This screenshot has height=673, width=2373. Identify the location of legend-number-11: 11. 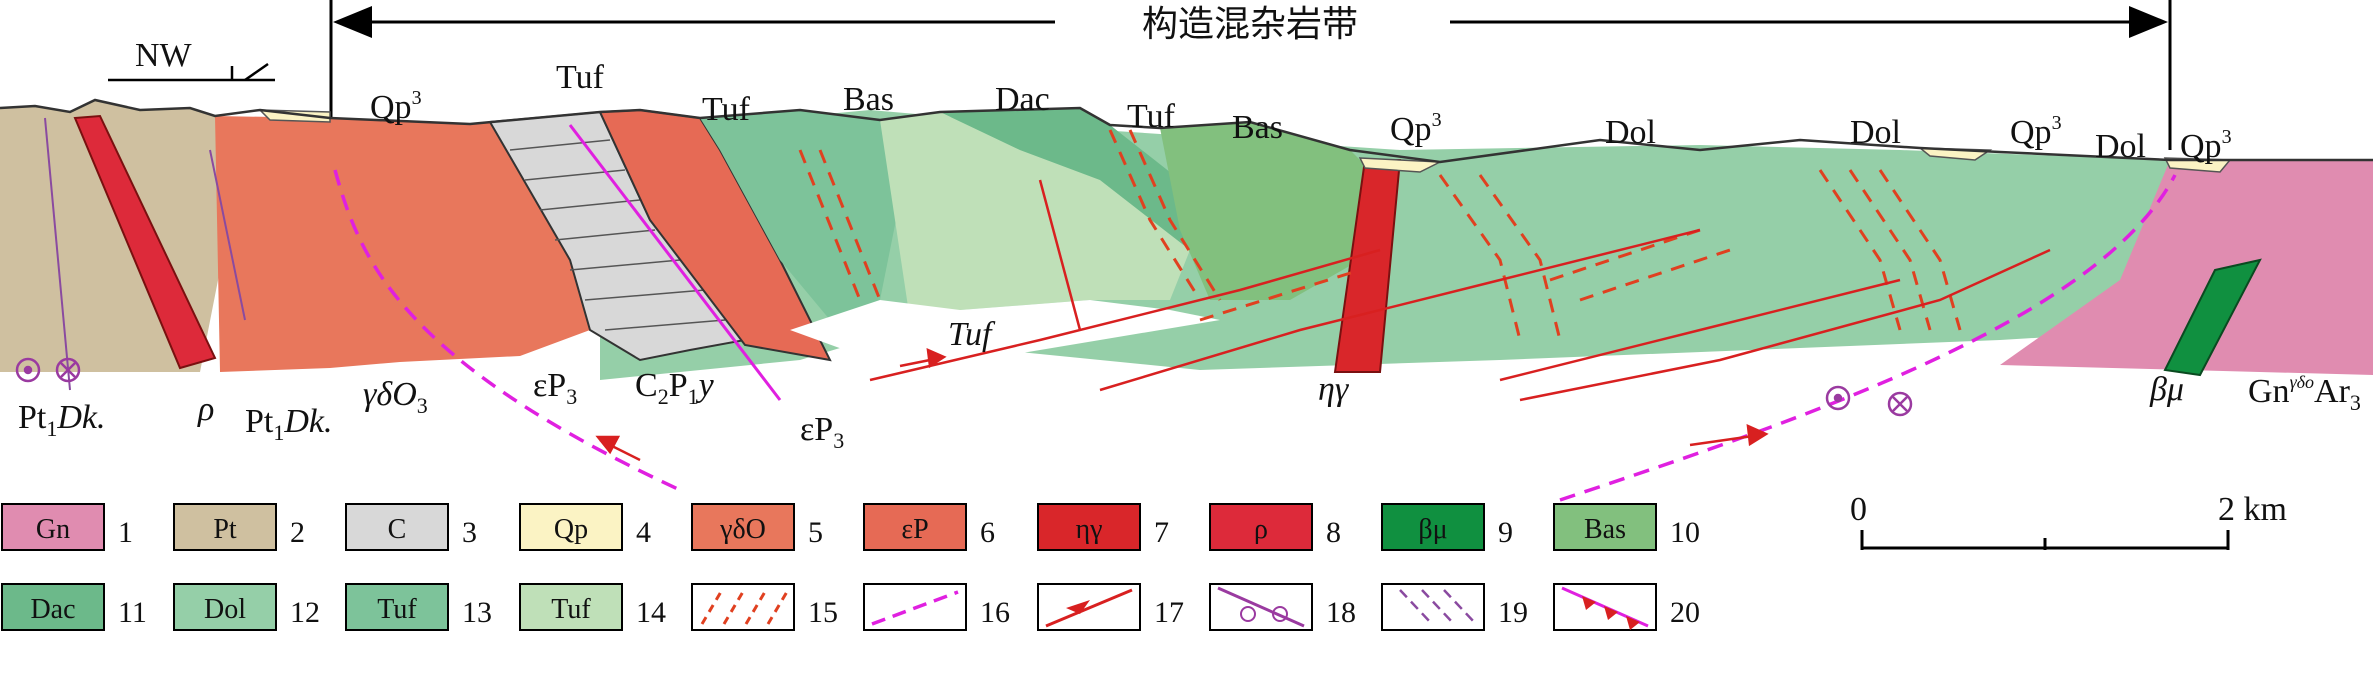
(132, 612).